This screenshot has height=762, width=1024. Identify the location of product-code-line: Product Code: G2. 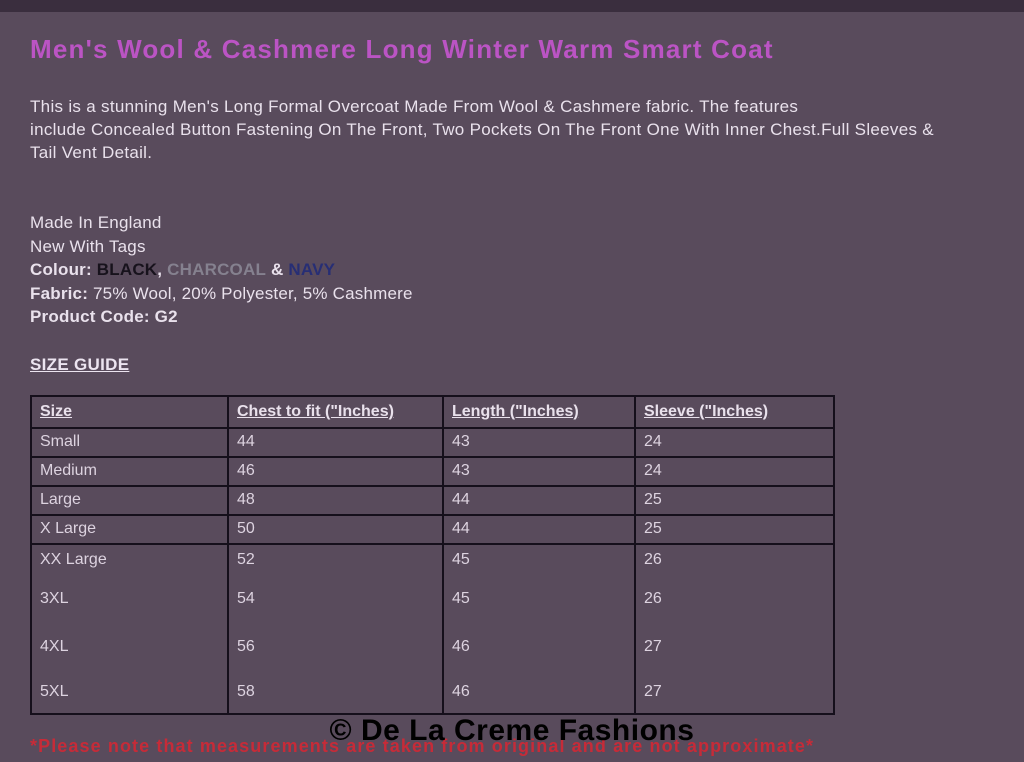
(520, 317).